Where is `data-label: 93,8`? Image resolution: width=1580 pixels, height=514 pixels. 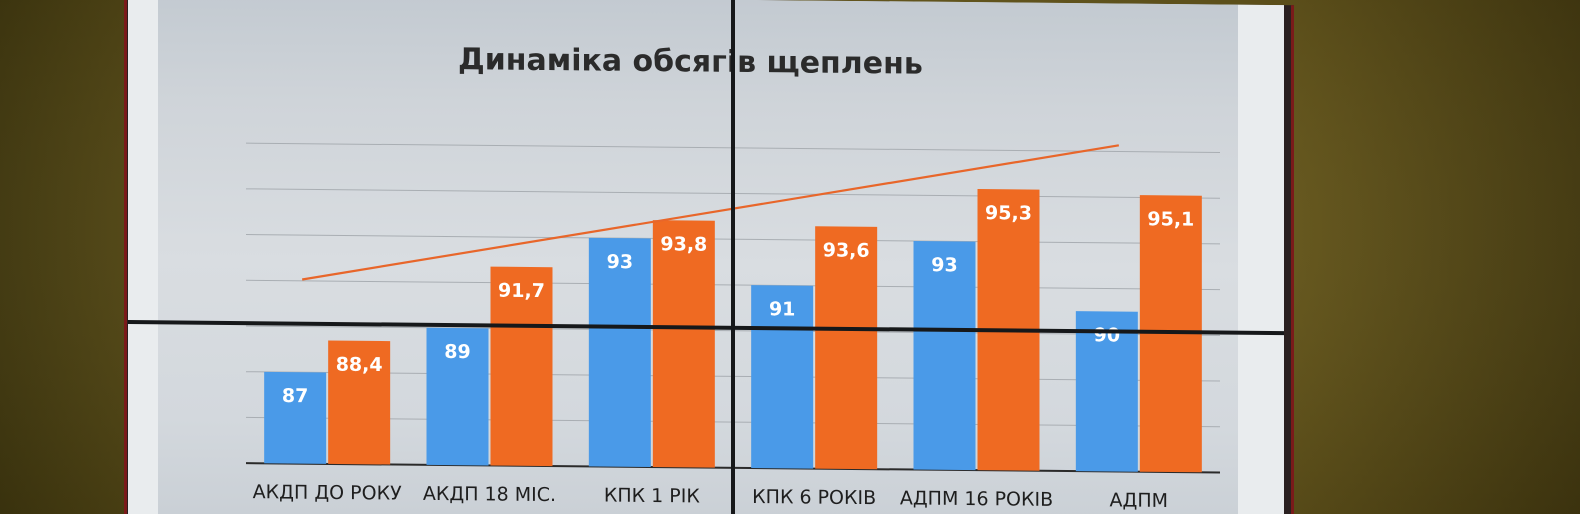
data-label: 93,8 is located at coordinates (683, 244).